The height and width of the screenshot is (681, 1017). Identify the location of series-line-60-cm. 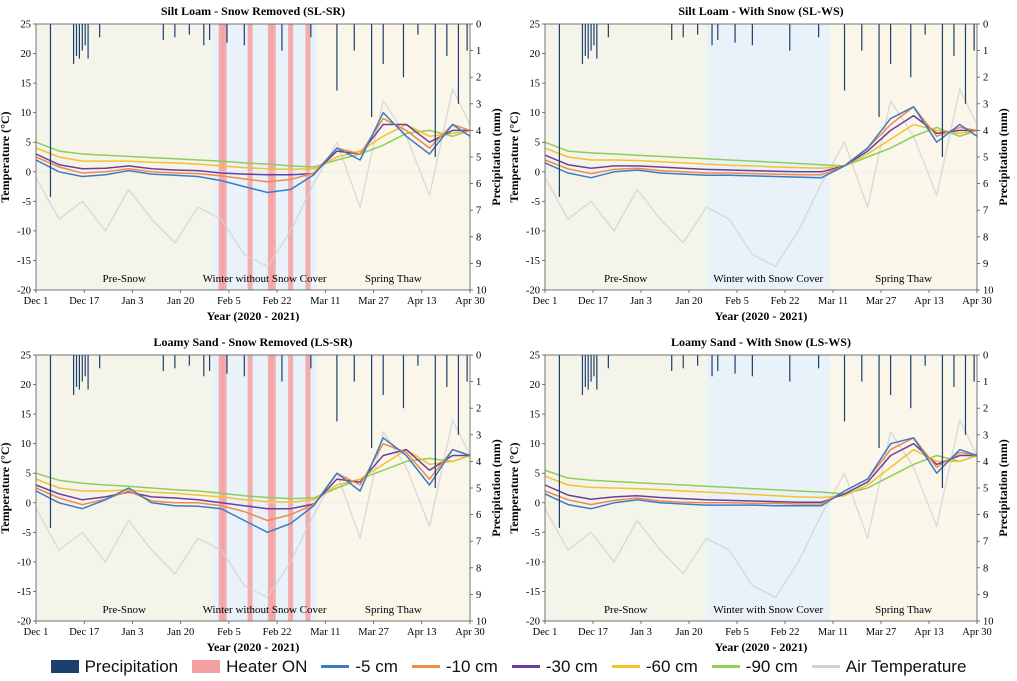
(761, 146).